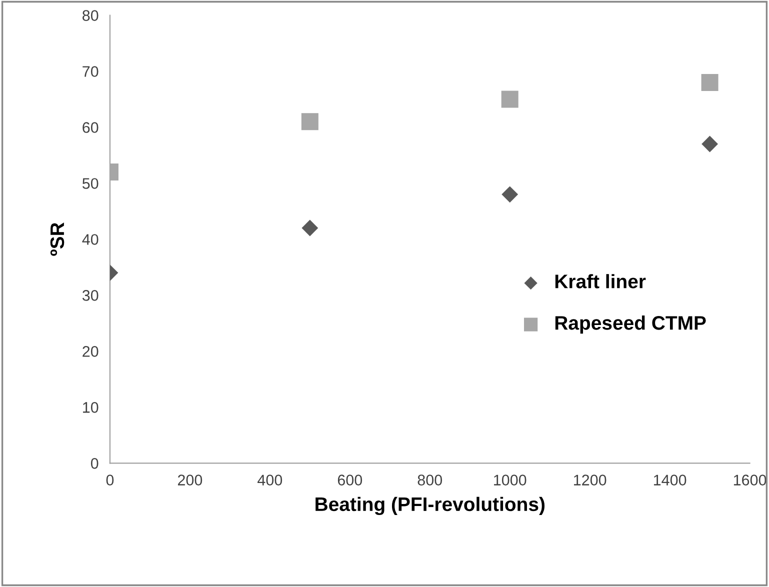 The height and width of the screenshot is (587, 769). What do you see at coordinates (600, 281) in the screenshot?
I see `legend-label: Kraft liner` at bounding box center [600, 281].